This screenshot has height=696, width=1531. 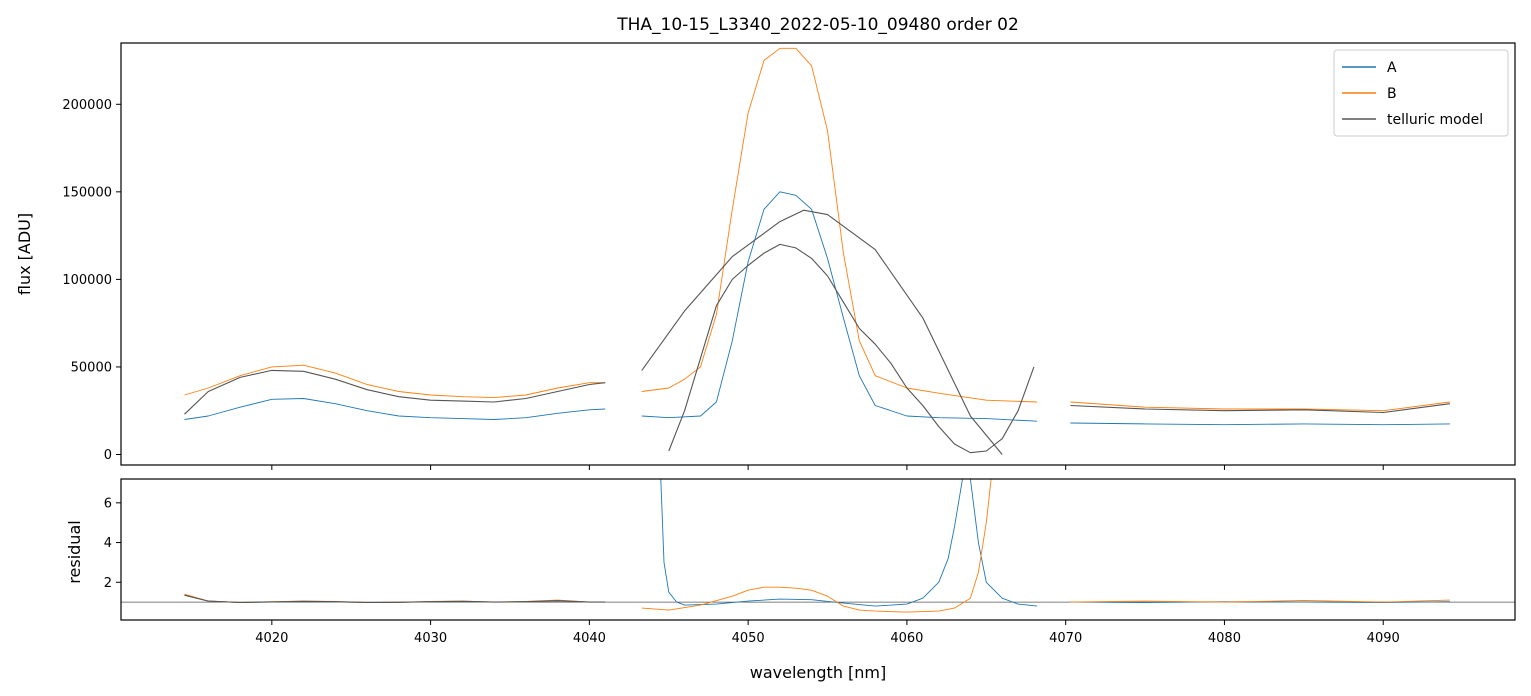 I want to click on bottom-x-tick-label: 4080, so click(x=1224, y=638).